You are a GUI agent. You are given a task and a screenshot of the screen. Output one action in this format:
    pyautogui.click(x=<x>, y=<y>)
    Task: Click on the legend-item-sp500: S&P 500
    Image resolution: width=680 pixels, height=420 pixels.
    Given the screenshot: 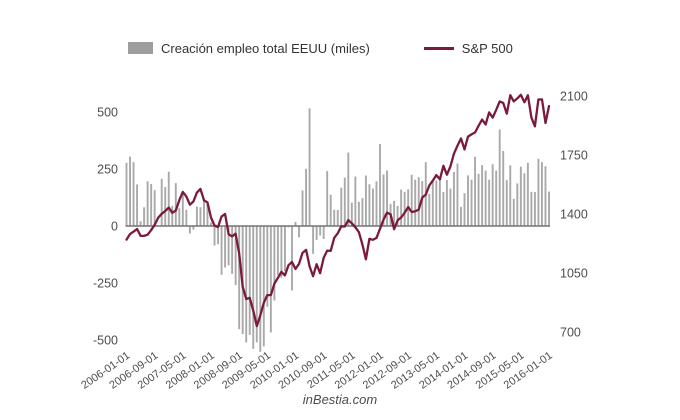 What is the action you would take?
    pyautogui.click(x=468, y=48)
    